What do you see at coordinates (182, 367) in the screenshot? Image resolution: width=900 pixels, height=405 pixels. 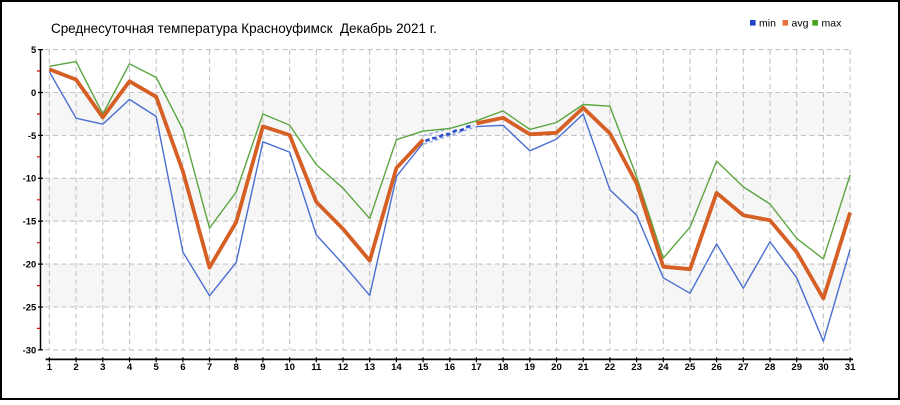 I see `svg-text: 6` at bounding box center [182, 367].